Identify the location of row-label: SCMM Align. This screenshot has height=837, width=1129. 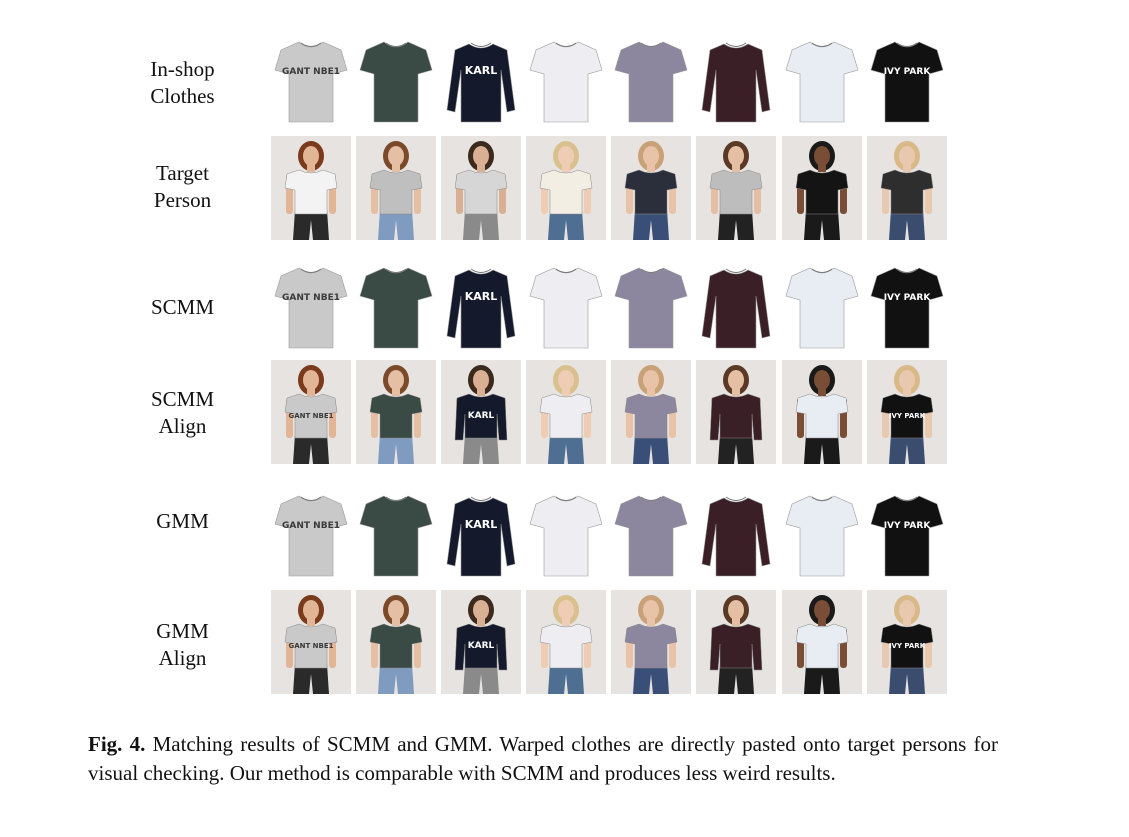
(182, 413).